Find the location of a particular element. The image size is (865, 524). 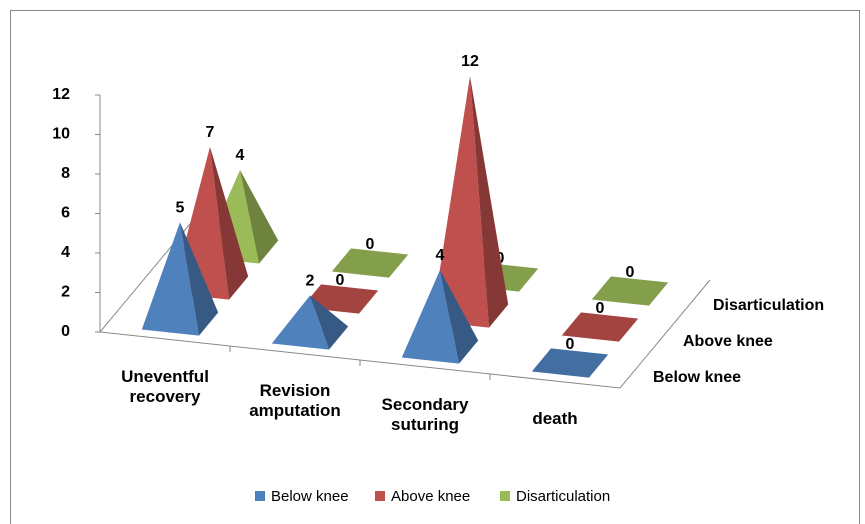

y-tick-label: 10 is located at coordinates (61, 134).